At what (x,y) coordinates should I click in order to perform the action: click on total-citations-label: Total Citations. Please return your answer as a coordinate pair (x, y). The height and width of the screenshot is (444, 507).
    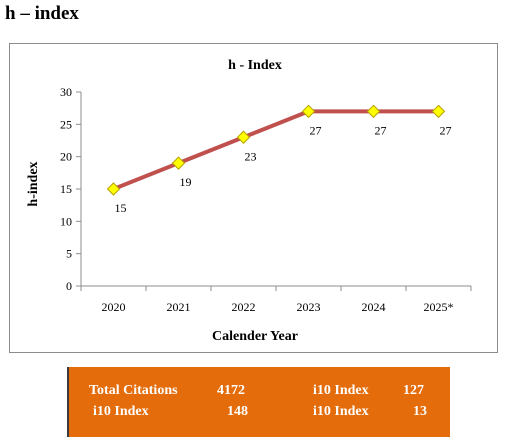
    Looking at the image, I should click on (133, 390).